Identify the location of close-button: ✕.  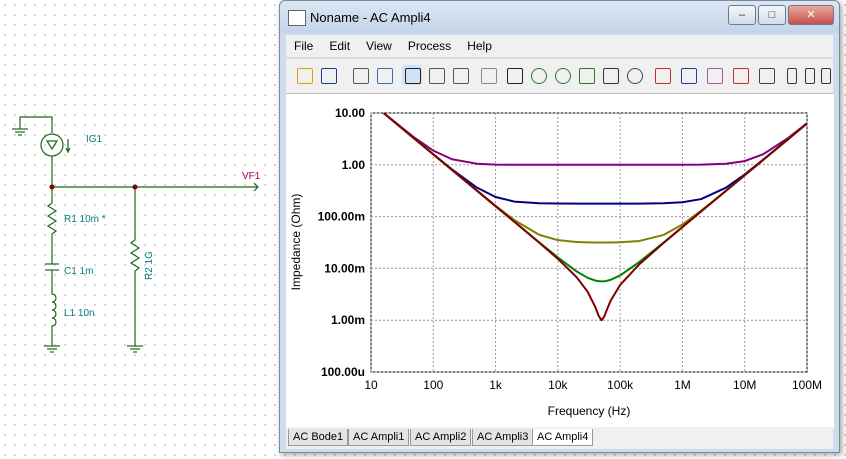
(811, 15).